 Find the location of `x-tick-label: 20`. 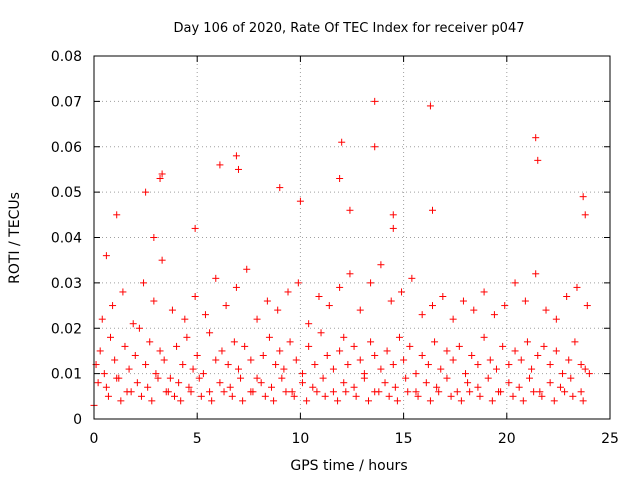

x-tick-label: 20 is located at coordinates (507, 439).